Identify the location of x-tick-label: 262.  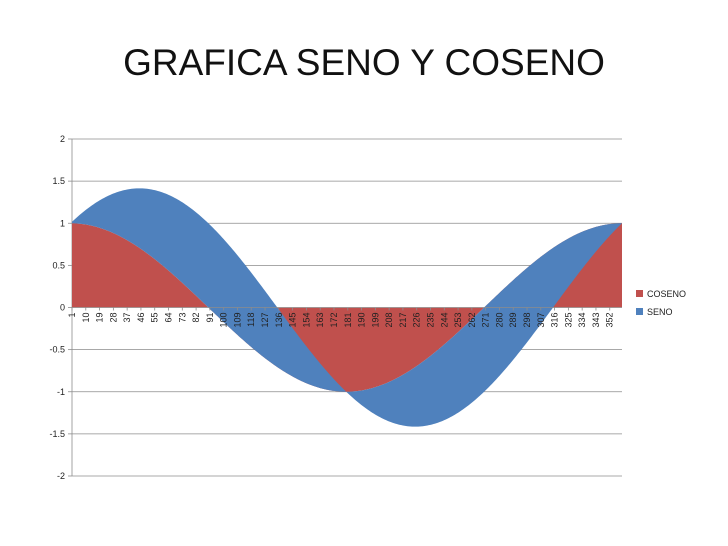
(472, 320).